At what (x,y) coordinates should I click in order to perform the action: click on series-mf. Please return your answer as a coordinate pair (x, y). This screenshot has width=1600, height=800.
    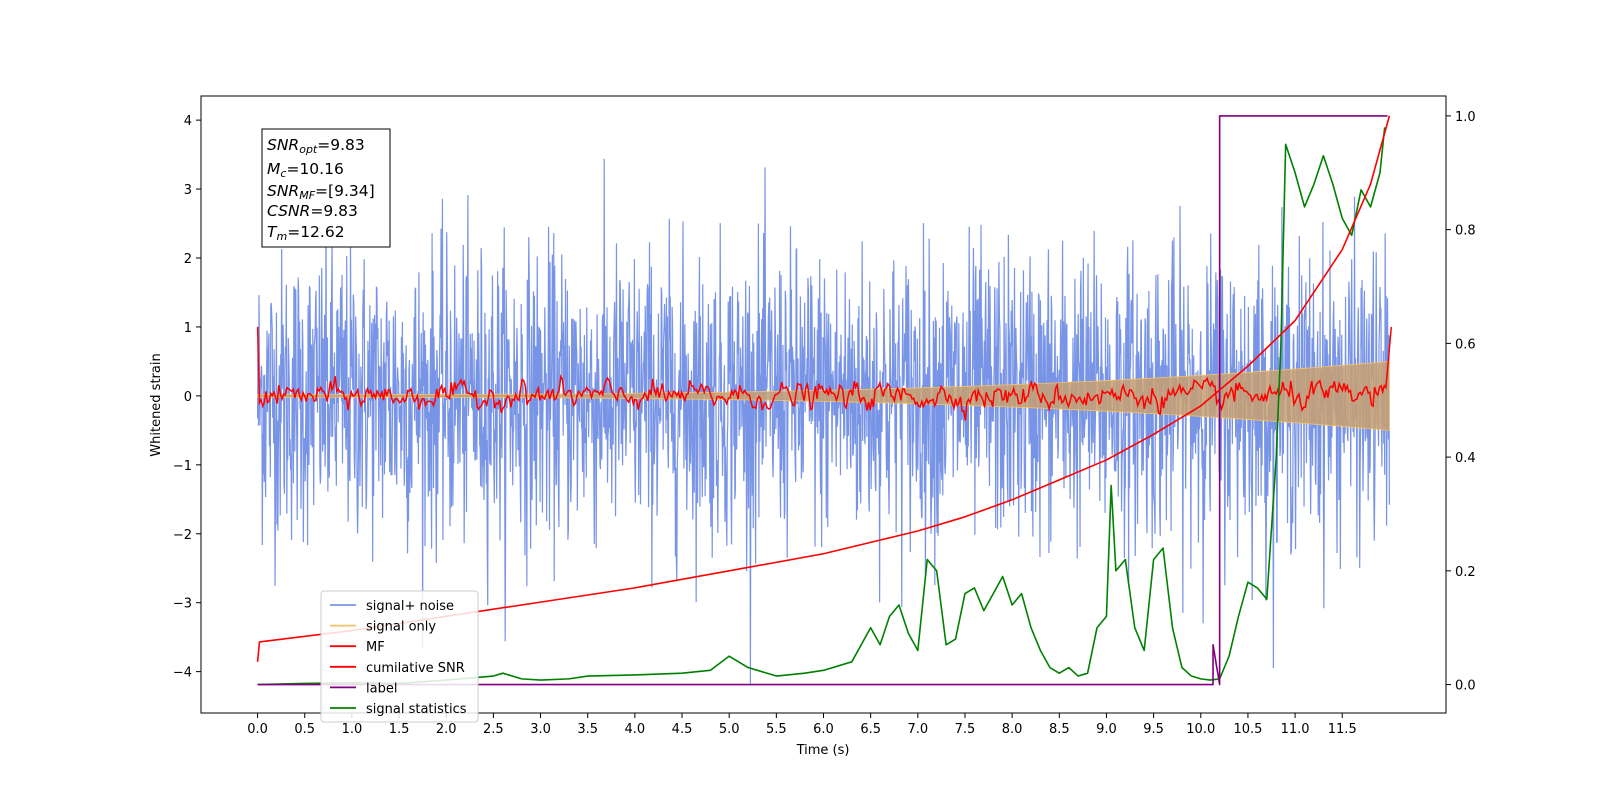
    Looking at the image, I should click on (824, 373).